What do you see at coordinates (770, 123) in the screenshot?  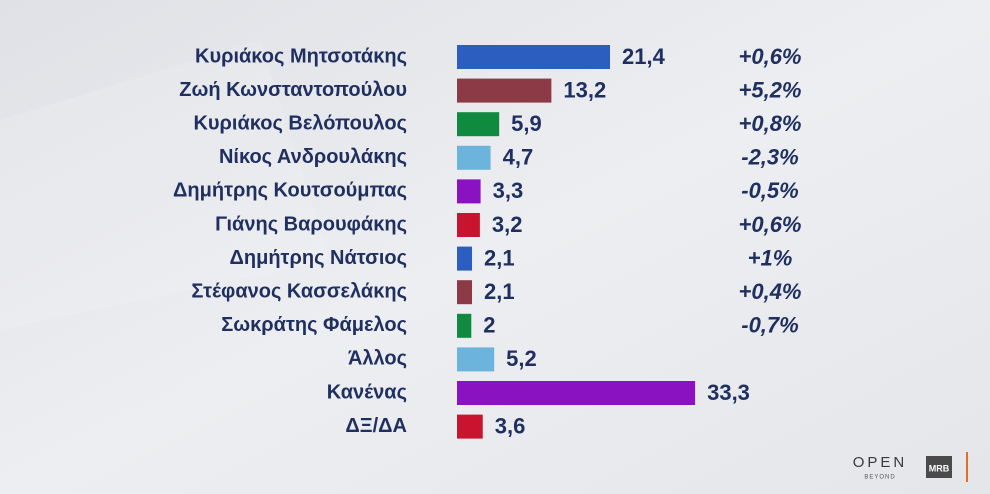 I see `change-label: +0,8%` at bounding box center [770, 123].